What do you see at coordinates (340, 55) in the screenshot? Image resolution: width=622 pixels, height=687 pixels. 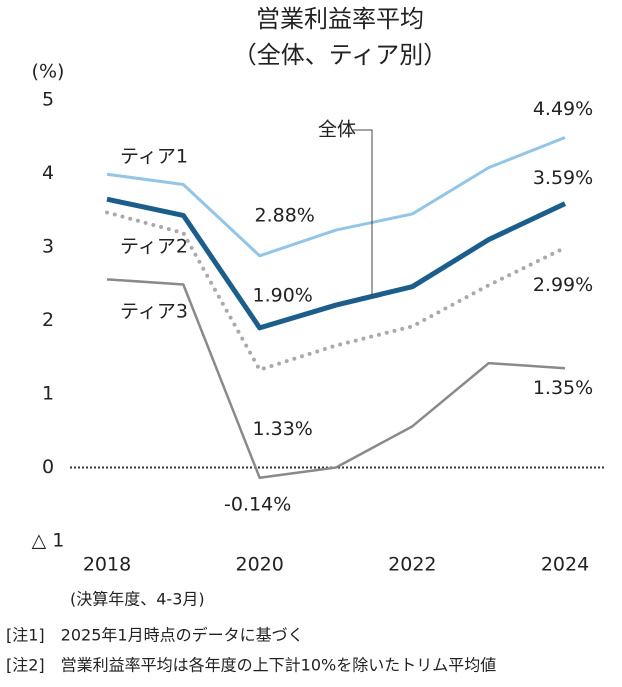 I see `chart-subtitle: （全体、ティア別）` at bounding box center [340, 55].